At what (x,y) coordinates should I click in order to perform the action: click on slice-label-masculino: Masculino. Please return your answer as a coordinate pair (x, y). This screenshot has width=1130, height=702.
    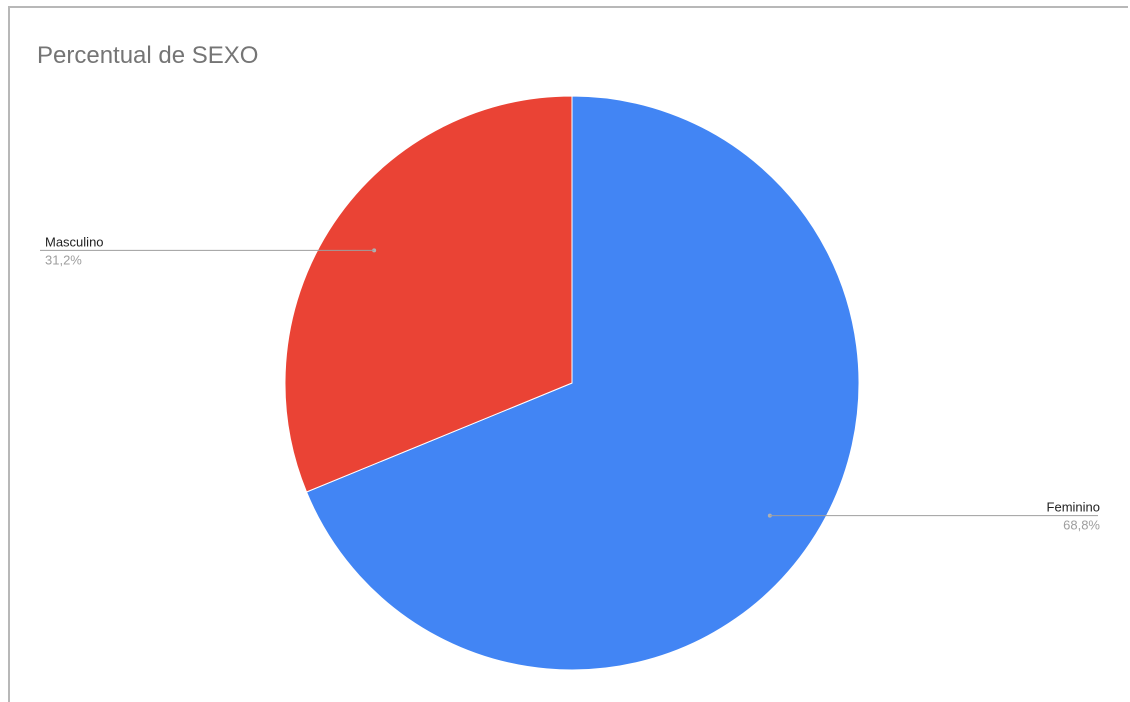
    Looking at the image, I should click on (74, 241).